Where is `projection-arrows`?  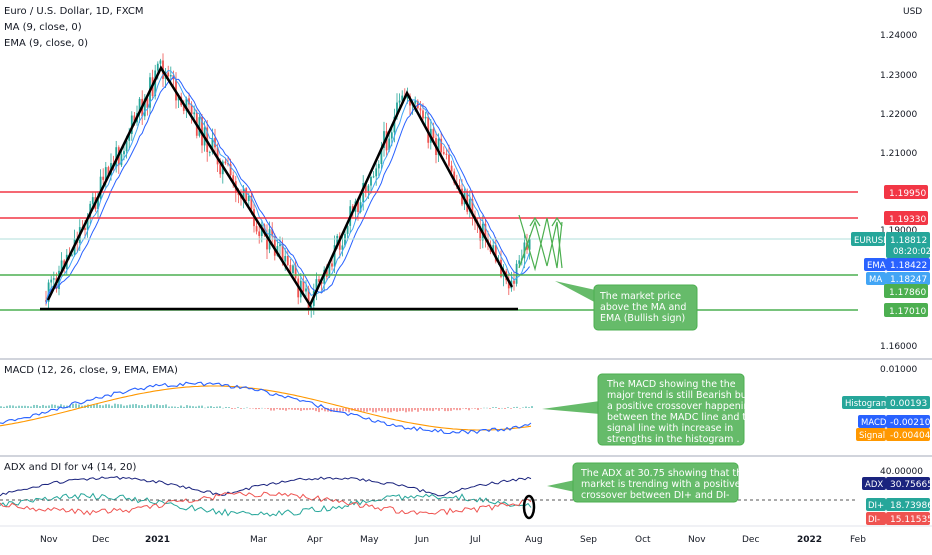
projection-arrows is located at coordinates (540, 243).